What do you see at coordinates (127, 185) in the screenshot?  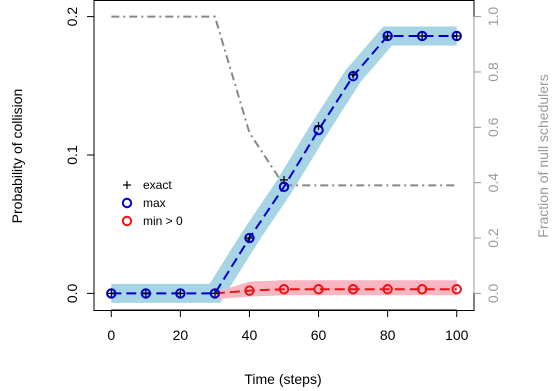 I see `legend-exact-marker` at bounding box center [127, 185].